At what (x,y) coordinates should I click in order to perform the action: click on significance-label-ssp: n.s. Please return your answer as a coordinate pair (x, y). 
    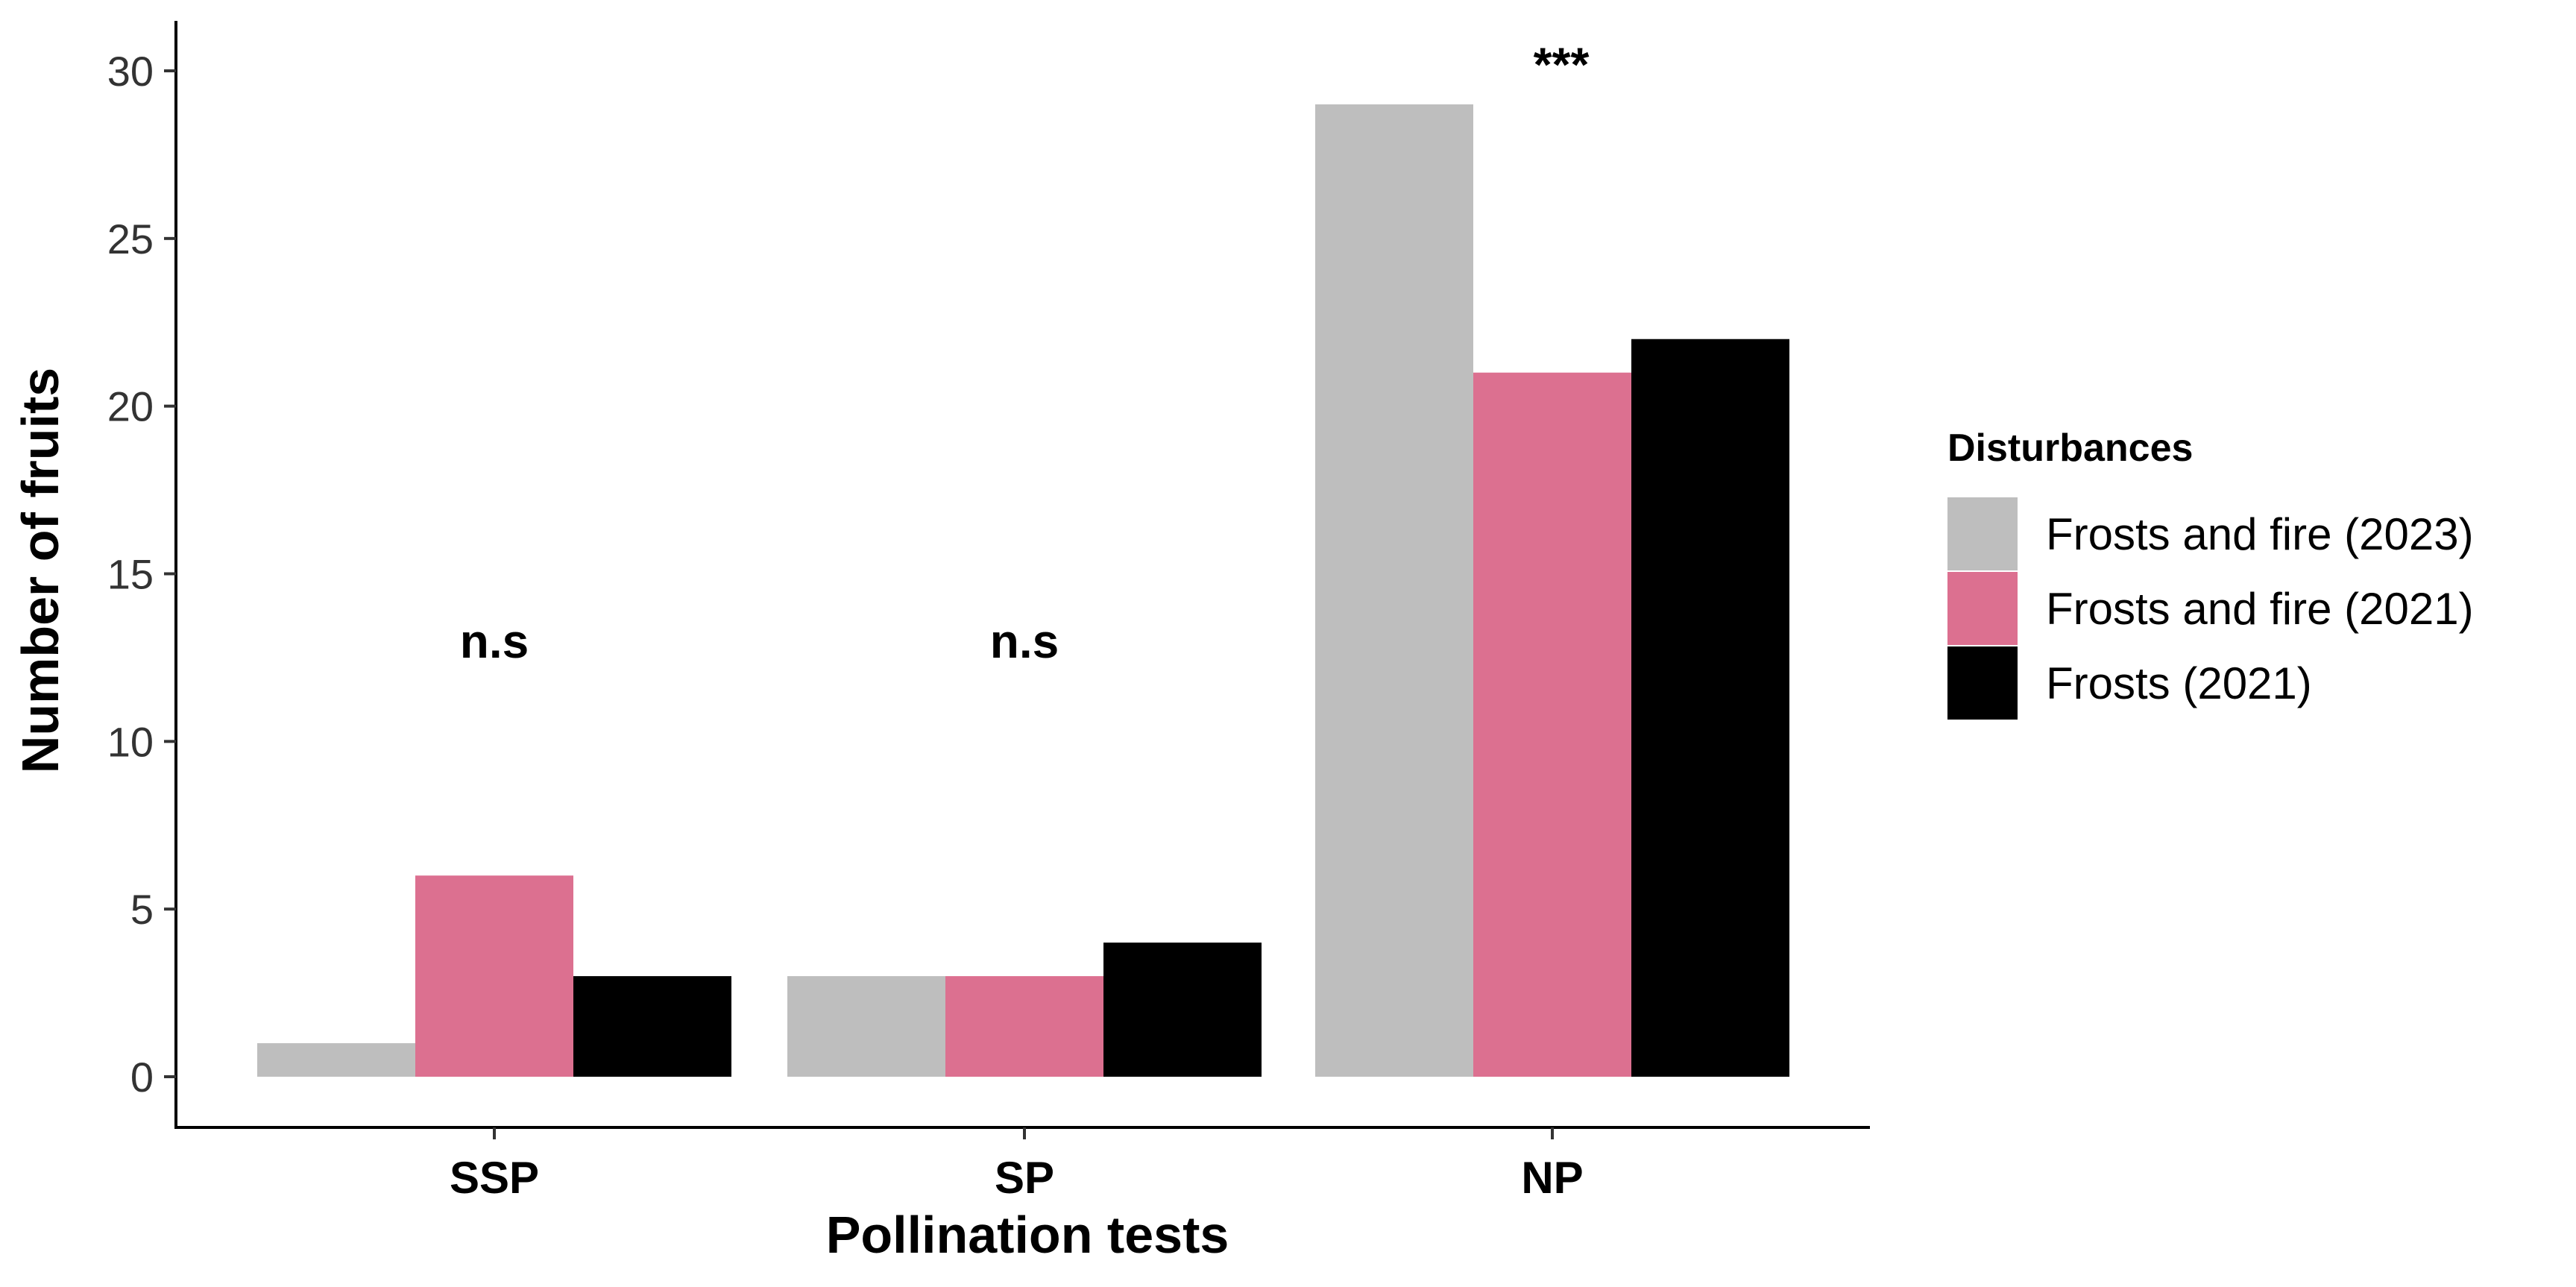
    Looking at the image, I should click on (494, 641).